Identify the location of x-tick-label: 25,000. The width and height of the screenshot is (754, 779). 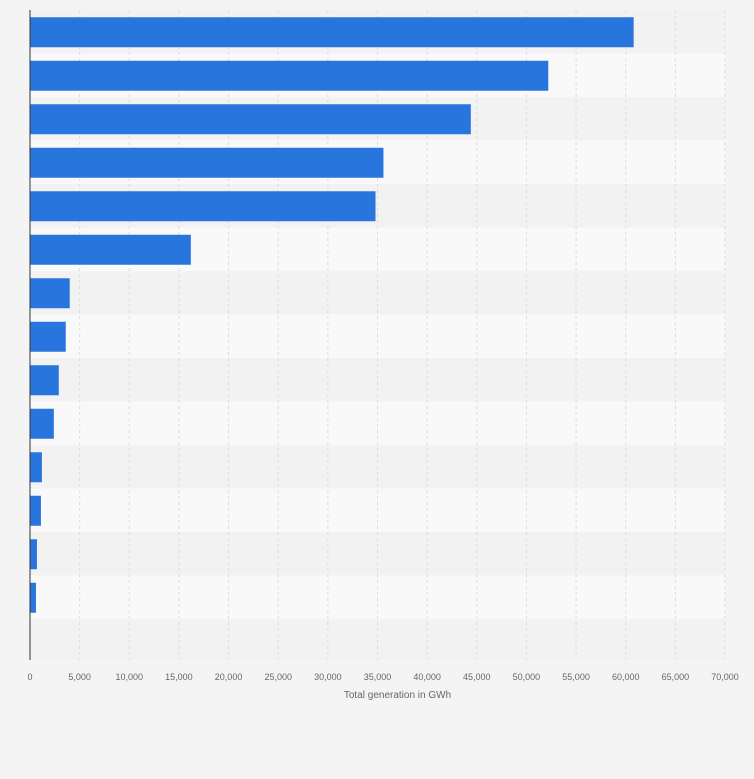
(278, 677).